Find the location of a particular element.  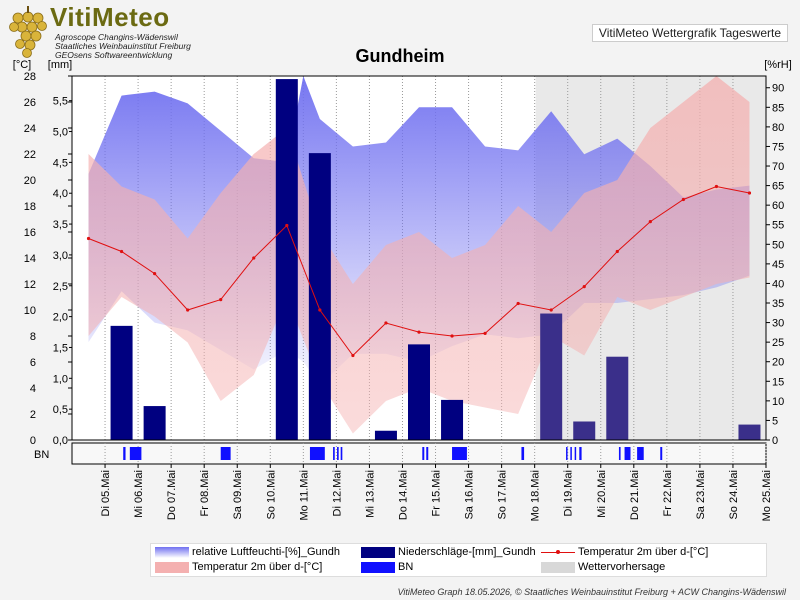

humidity-tick-label: 20 is located at coordinates (778, 363).